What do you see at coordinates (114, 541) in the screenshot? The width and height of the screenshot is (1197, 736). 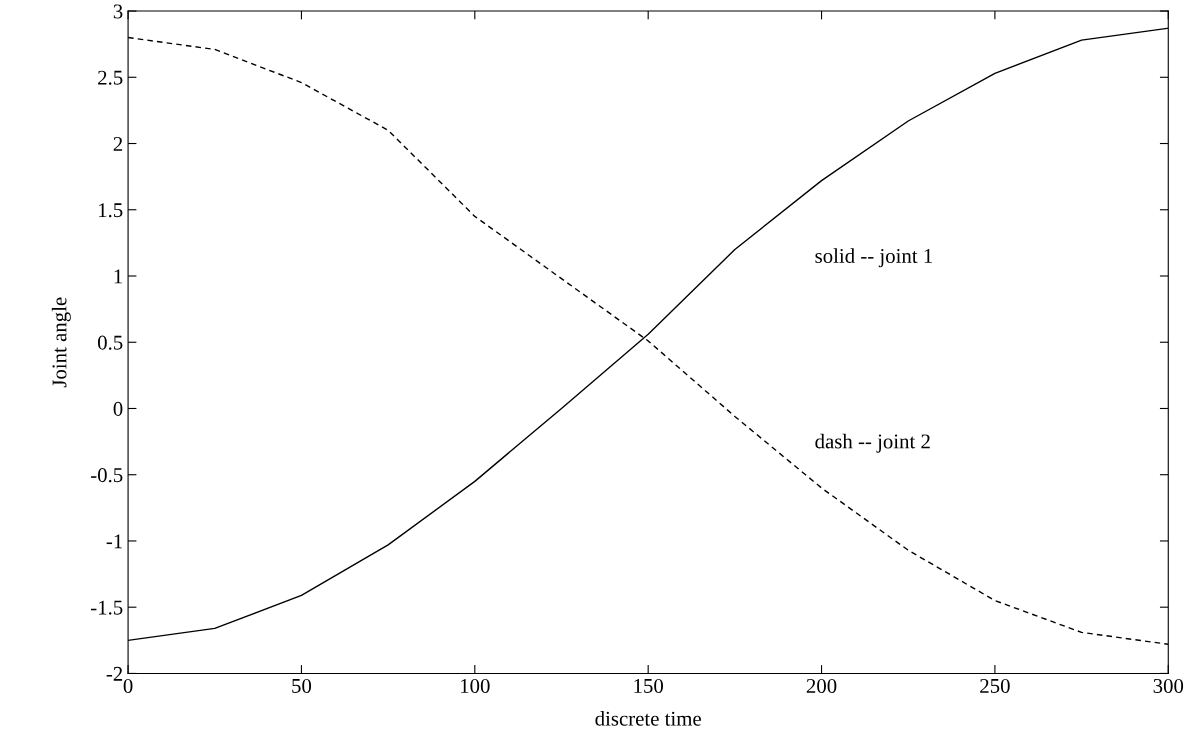 I see `y-tick-label: -1` at bounding box center [114, 541].